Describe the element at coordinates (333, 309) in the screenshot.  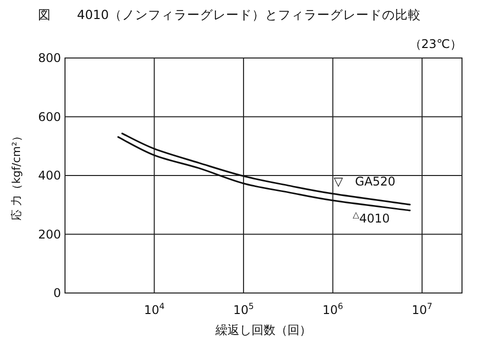
I see `x-tick-label: 10$^{6}$` at that location.